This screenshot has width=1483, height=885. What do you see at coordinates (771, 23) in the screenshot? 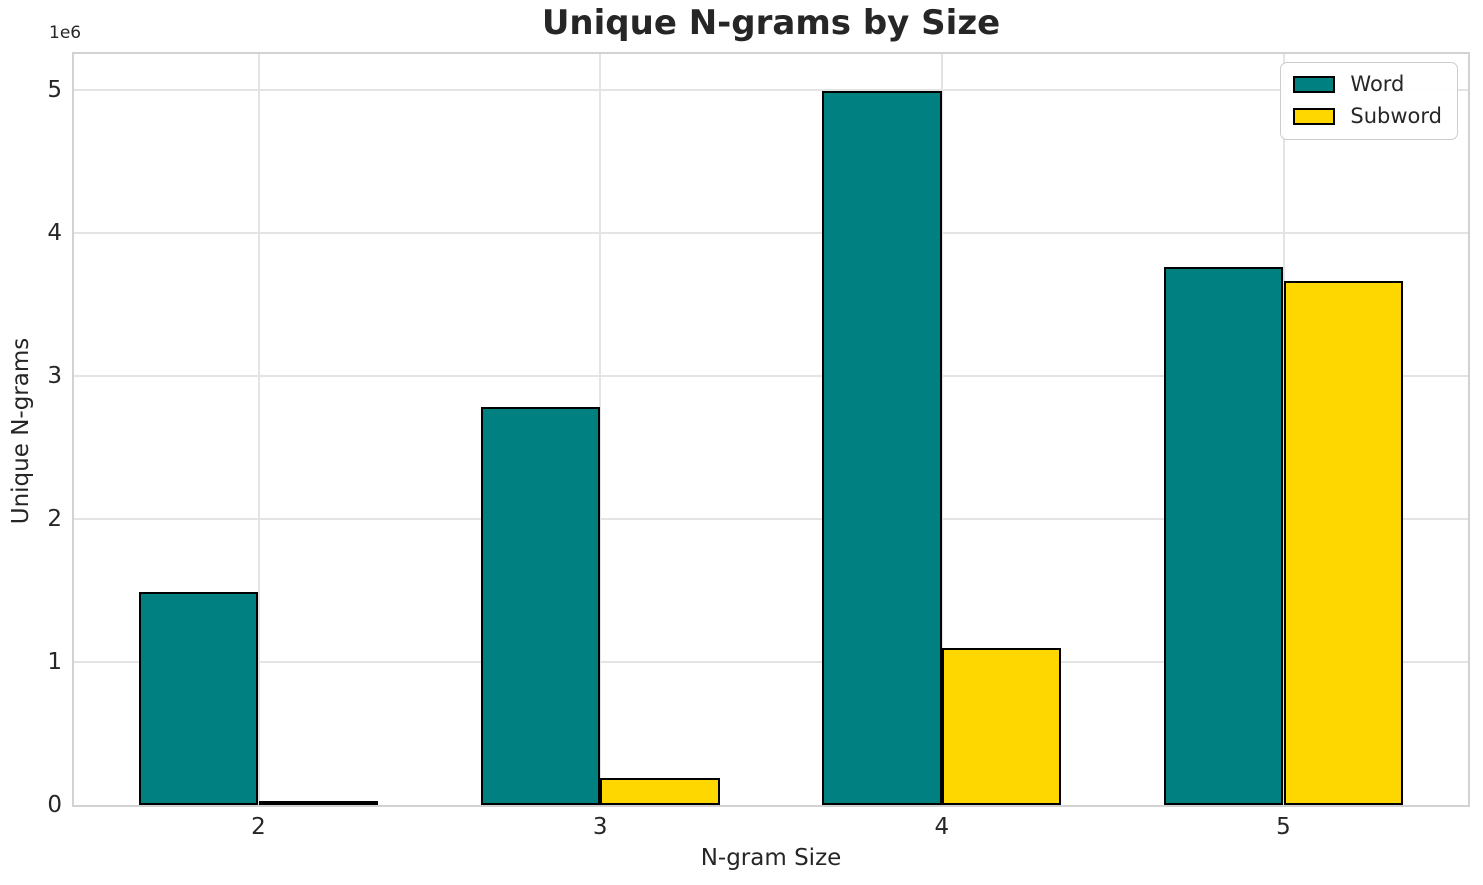
I see `chart-title: Unique N-grams by Size` at bounding box center [771, 23].